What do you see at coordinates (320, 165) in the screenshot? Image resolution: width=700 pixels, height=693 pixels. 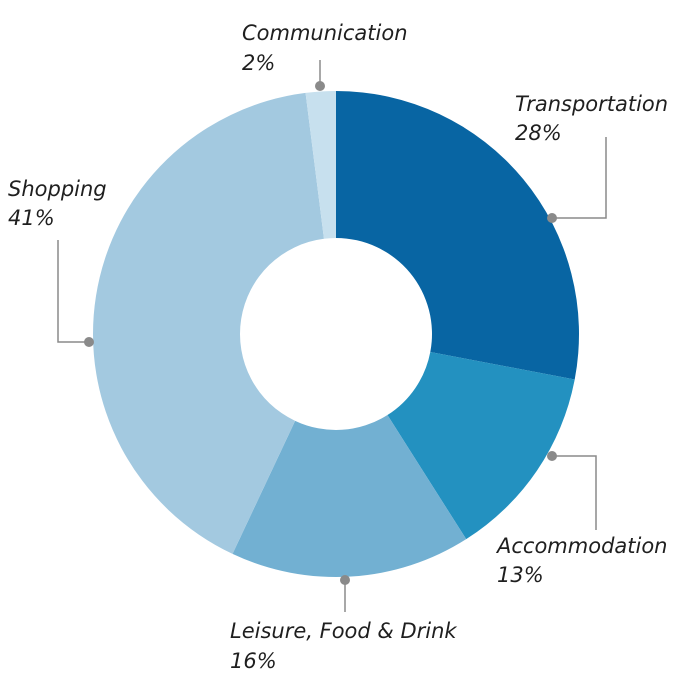 I see `slice-communication` at bounding box center [320, 165].